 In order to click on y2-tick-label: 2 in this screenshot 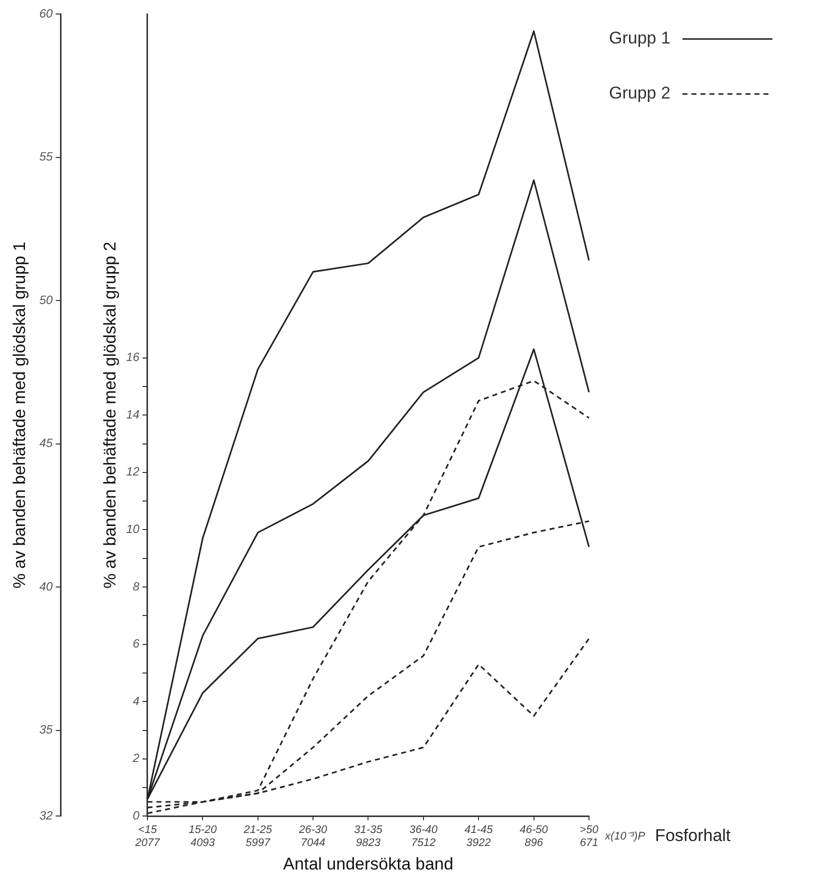, I will do `click(136, 758)`.